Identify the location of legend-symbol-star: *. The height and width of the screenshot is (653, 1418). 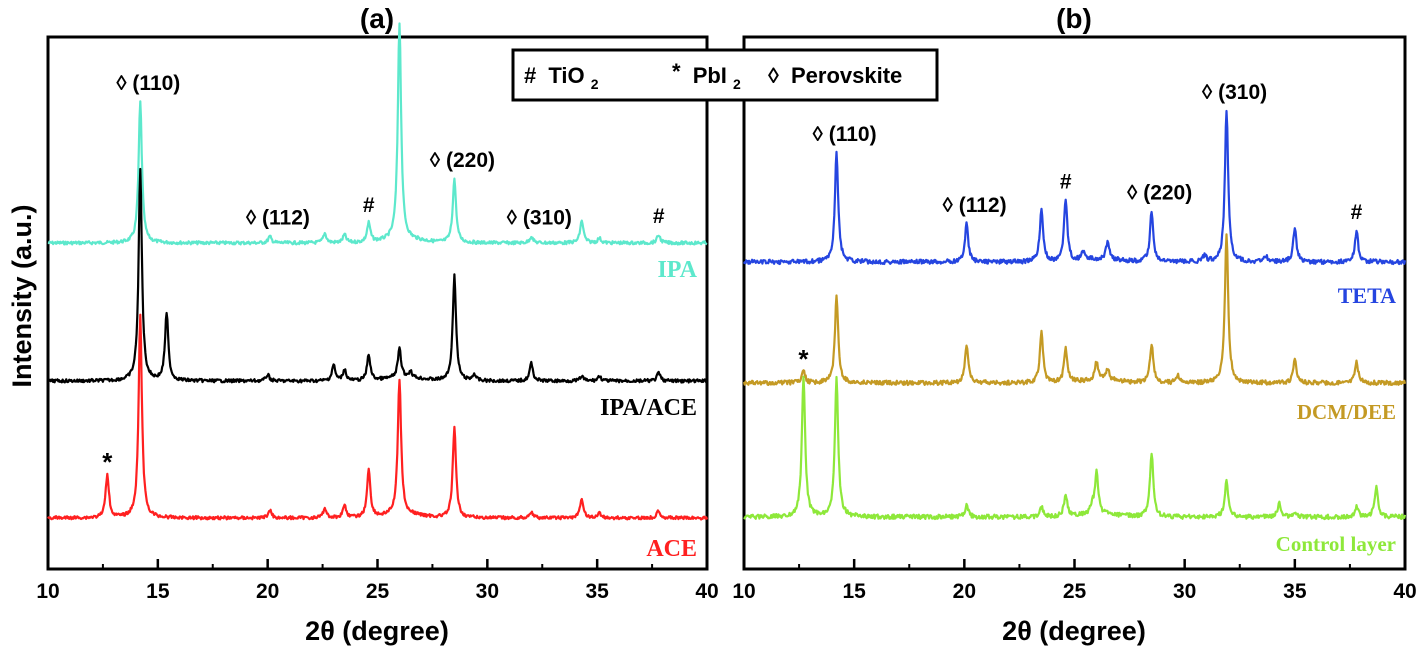
(676, 71).